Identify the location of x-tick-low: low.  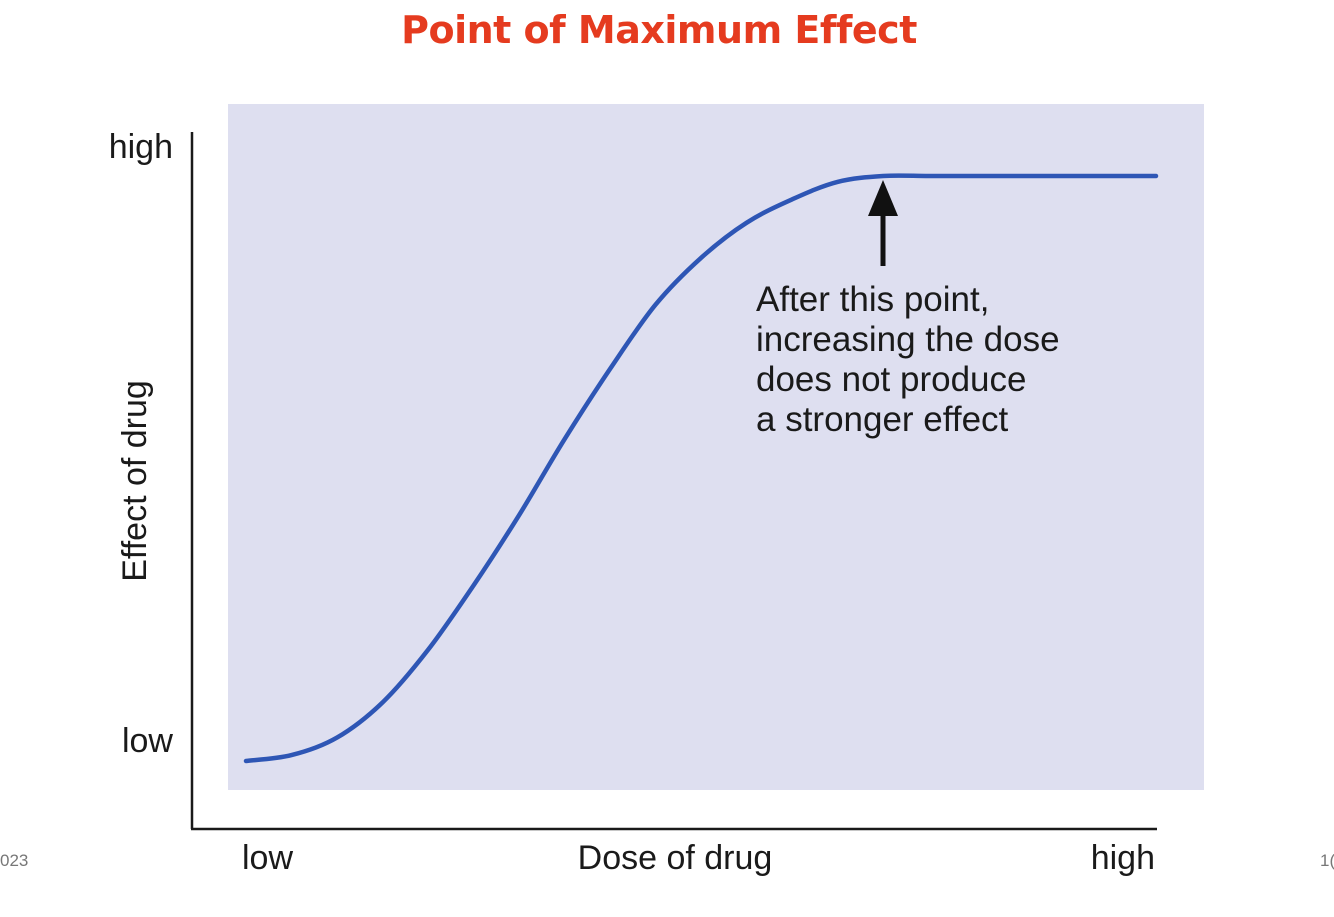
(267, 858).